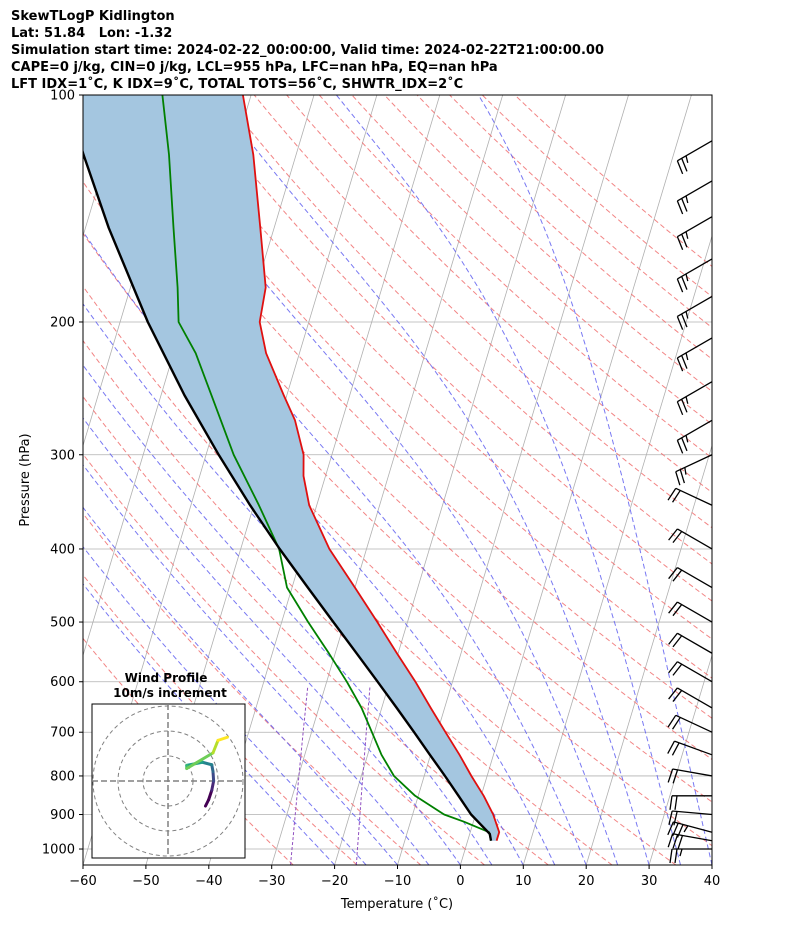 Image resolution: width=794 pixels, height=937 pixels. I want to click on hodograph-subtitle: 10m/s increment, so click(170, 693).